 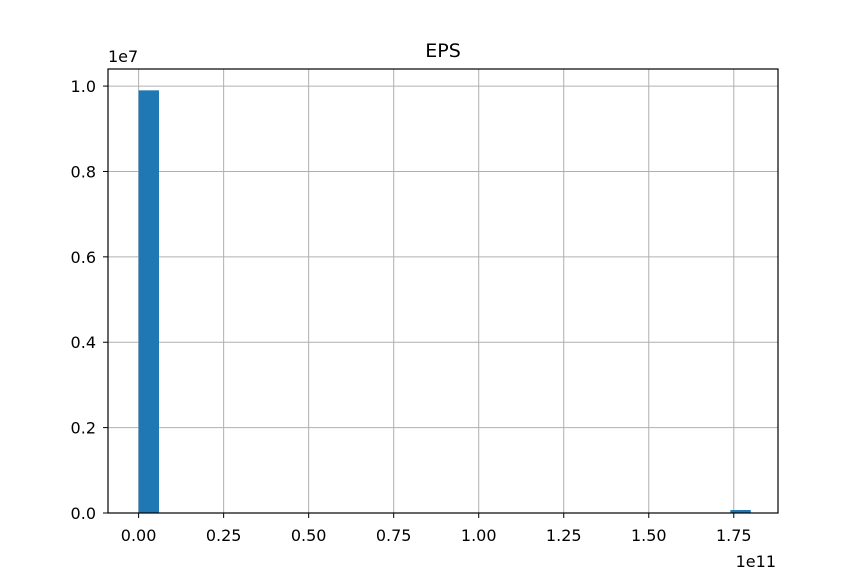 I want to click on x-tick-label: 0.00, so click(x=139, y=535).